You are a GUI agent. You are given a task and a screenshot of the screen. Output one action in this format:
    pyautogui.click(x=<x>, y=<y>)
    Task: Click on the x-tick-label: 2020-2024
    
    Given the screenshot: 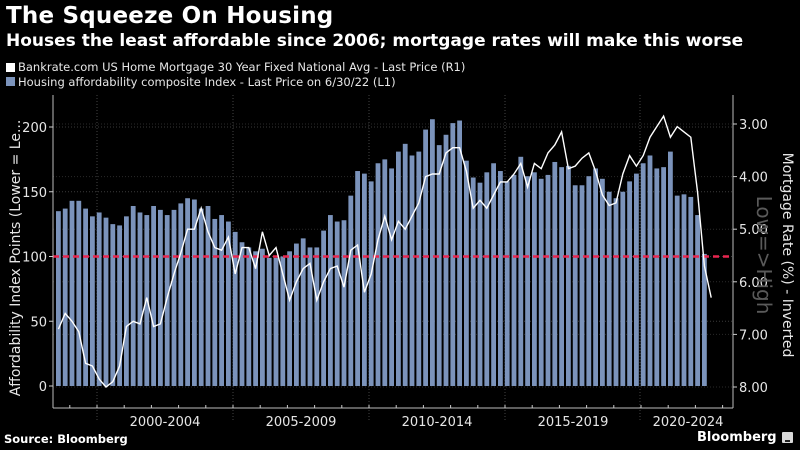 What is the action you would take?
    pyautogui.click(x=688, y=422)
    